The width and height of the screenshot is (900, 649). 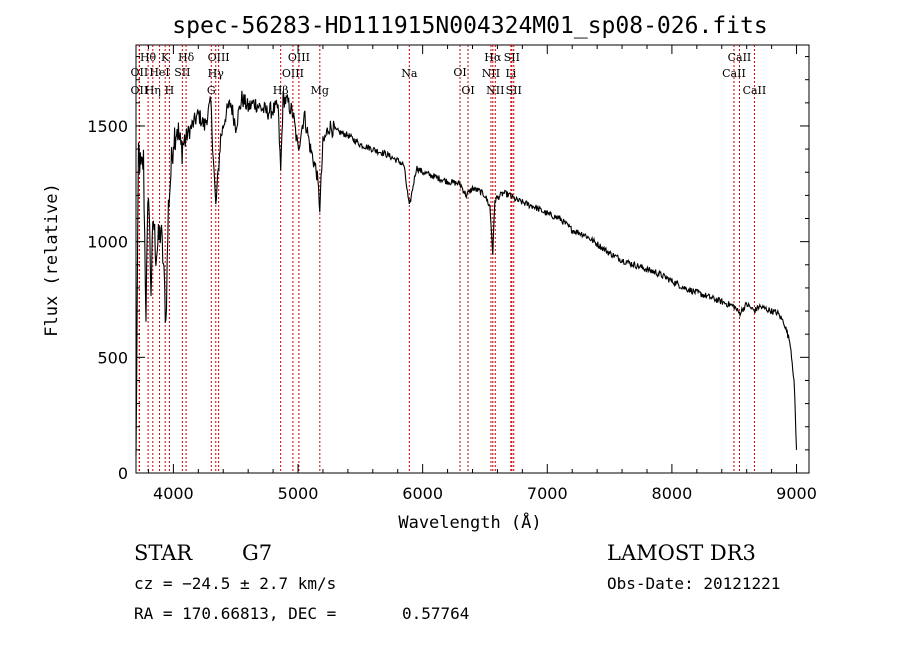 I want to click on x-tick-label-2: 6000, so click(x=422, y=493).